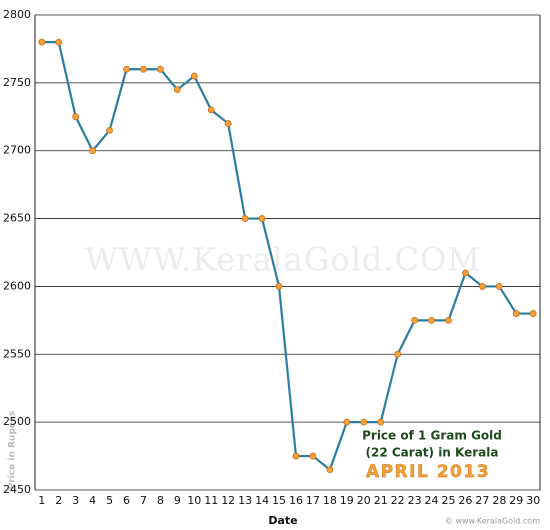  Describe the element at coordinates (432, 436) in the screenshot. I see `annotation-title: Price of 1 Gram Gold` at that location.